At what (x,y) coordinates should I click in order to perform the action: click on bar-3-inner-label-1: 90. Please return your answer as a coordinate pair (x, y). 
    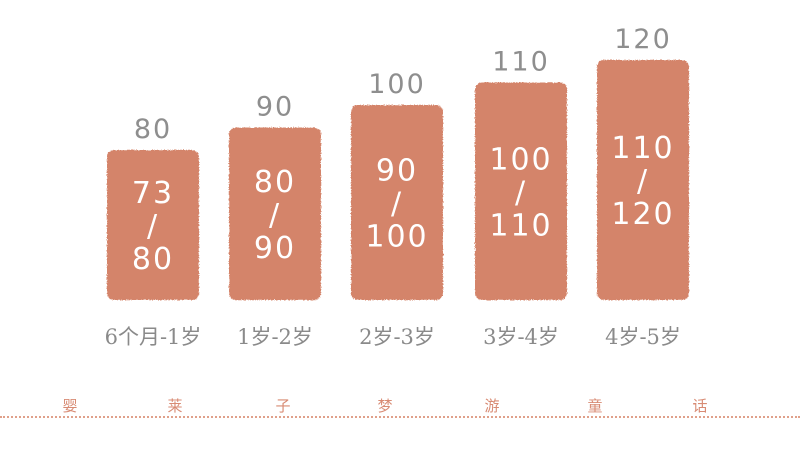
    Looking at the image, I should click on (397, 171).